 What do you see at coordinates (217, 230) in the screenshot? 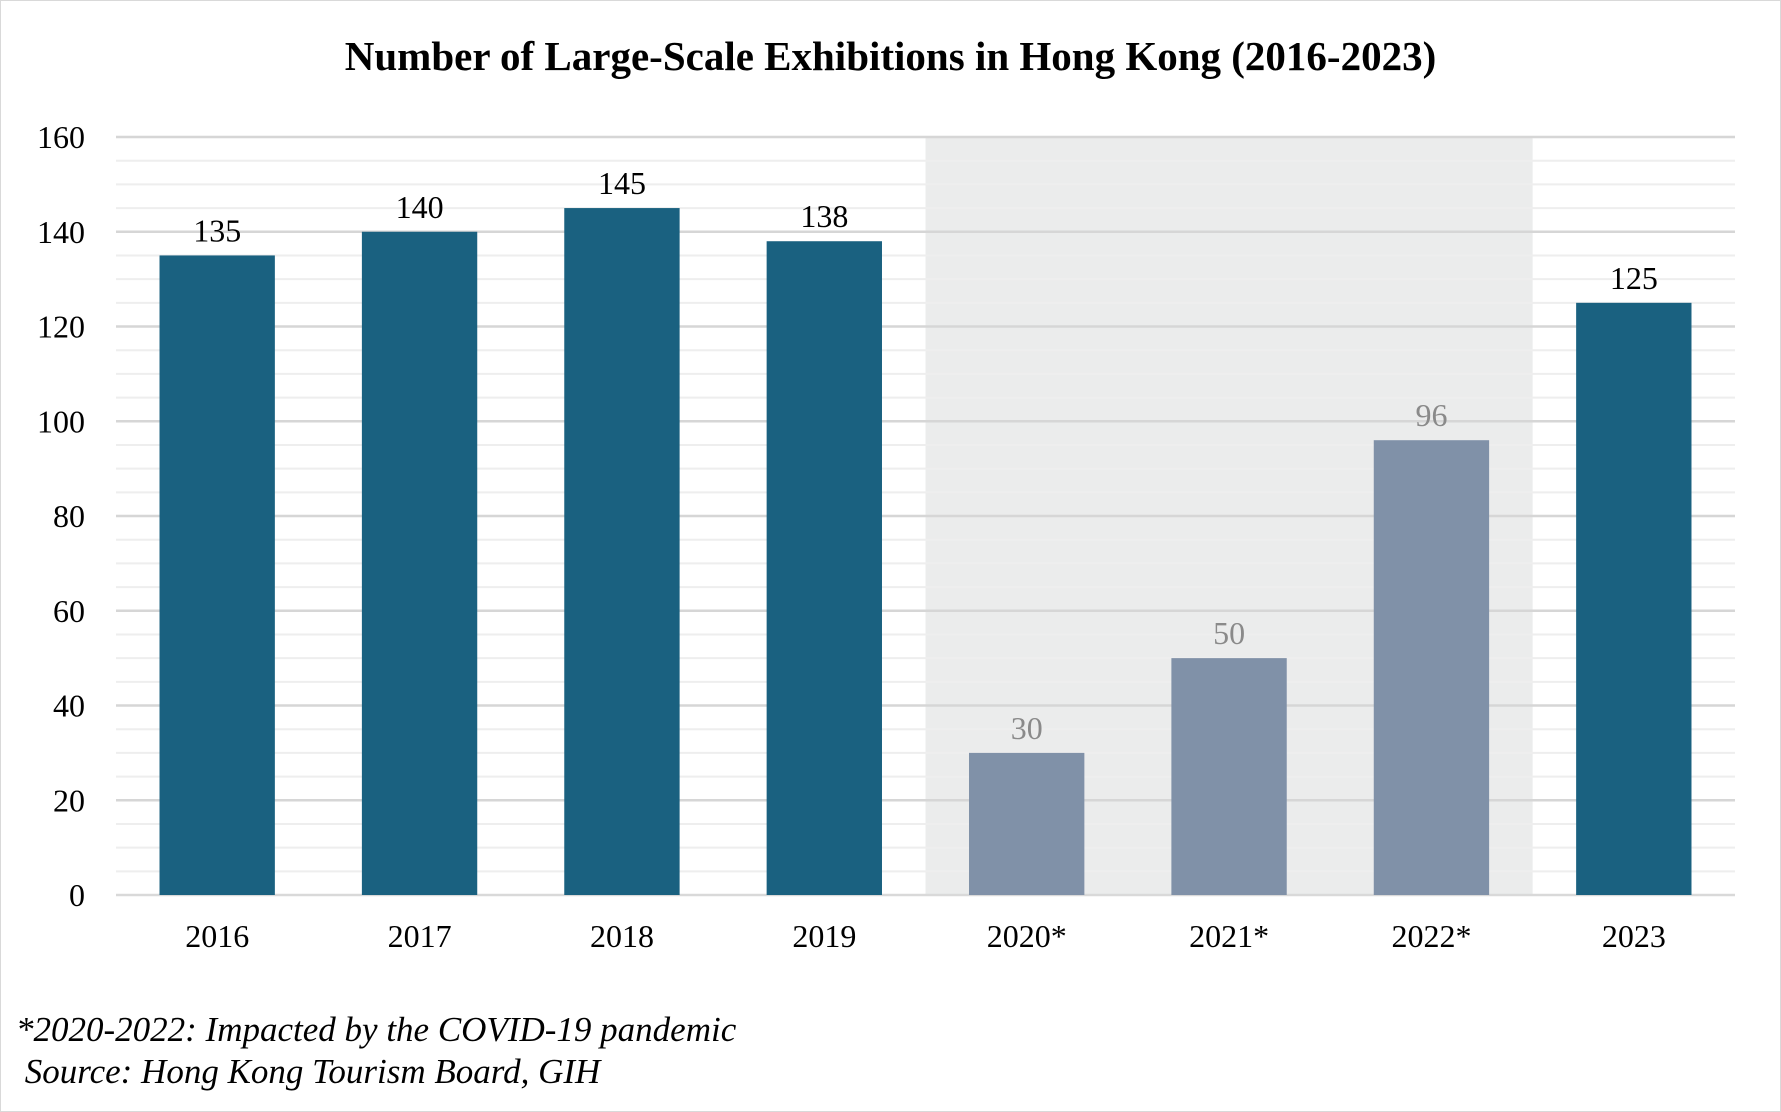
I see `data-label-2016: 135` at bounding box center [217, 230].